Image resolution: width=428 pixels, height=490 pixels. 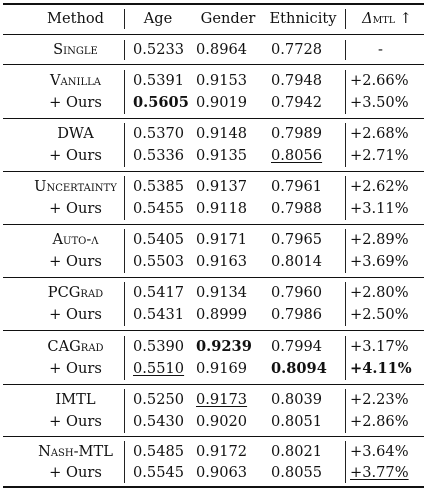 I want to click on cell-gender-best: 0.9239, so click(x=224, y=346).